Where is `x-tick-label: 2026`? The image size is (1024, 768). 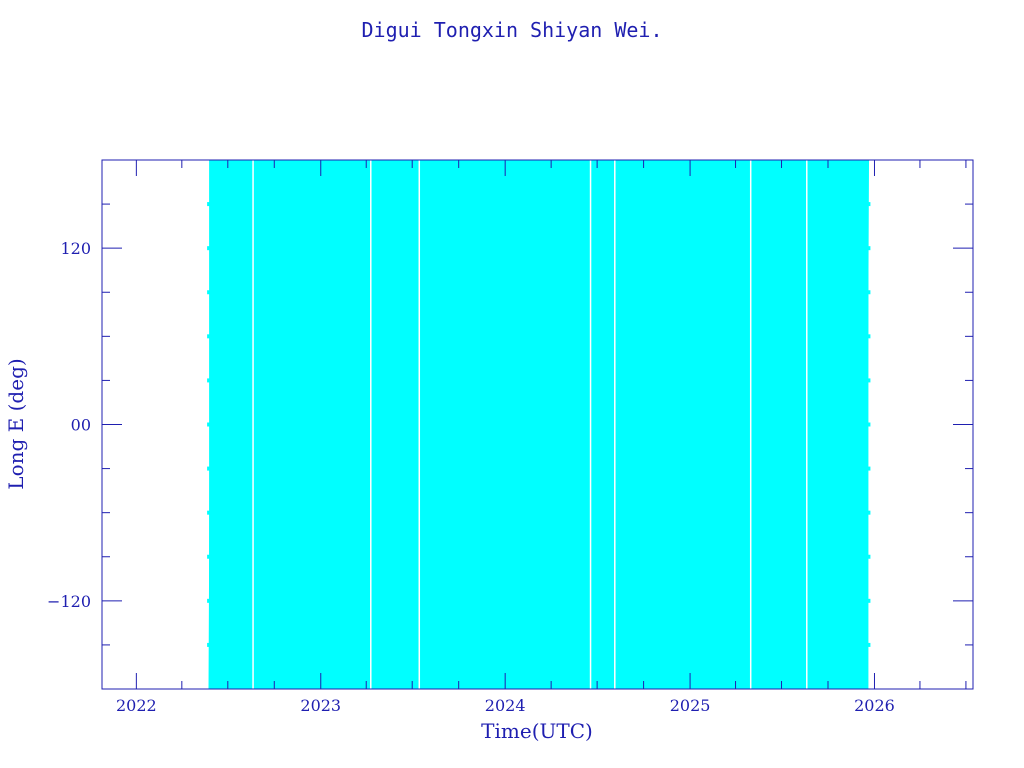 x-tick-label: 2026 is located at coordinates (874, 705).